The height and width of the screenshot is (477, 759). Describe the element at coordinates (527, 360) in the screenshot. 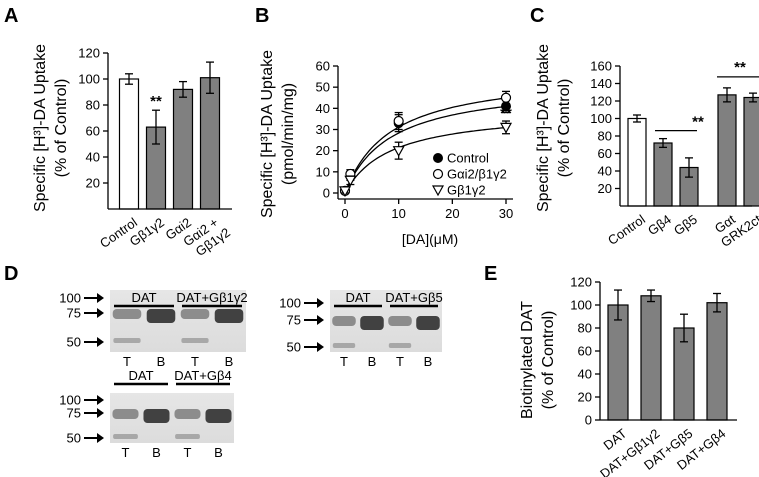

I see `chart-e-ylabel-1: Biotinylated DAT` at that location.